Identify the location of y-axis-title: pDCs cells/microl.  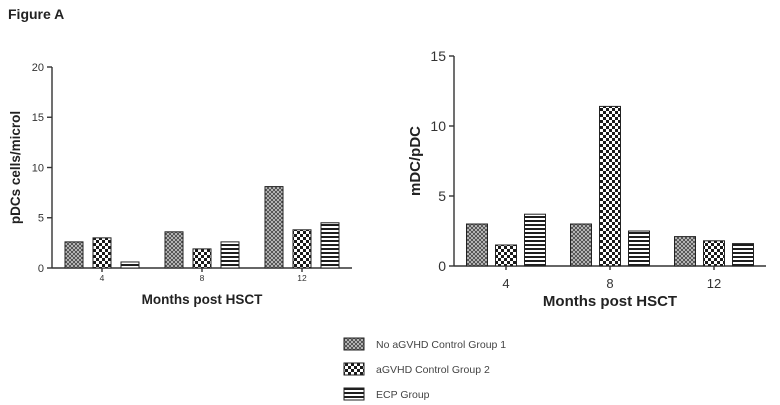
(15, 167).